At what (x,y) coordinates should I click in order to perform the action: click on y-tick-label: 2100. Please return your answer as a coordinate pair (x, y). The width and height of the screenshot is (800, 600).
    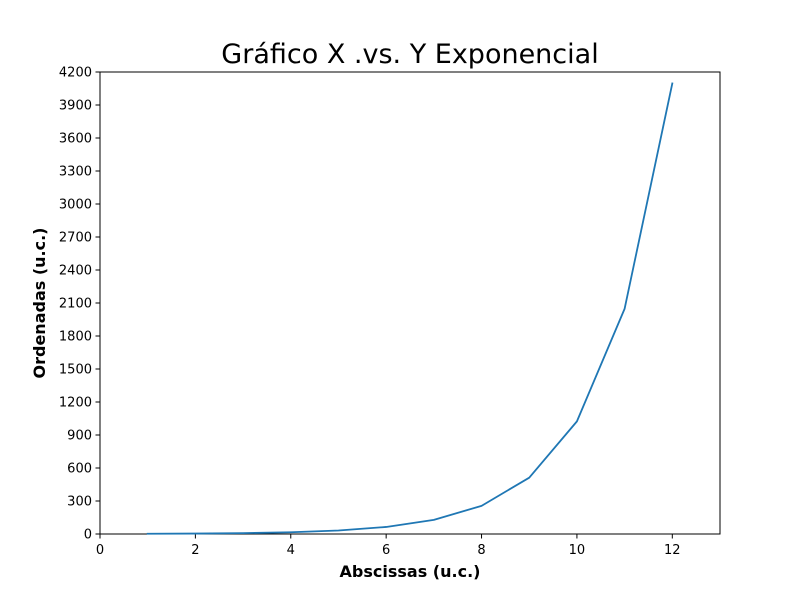
    Looking at the image, I should click on (75, 304).